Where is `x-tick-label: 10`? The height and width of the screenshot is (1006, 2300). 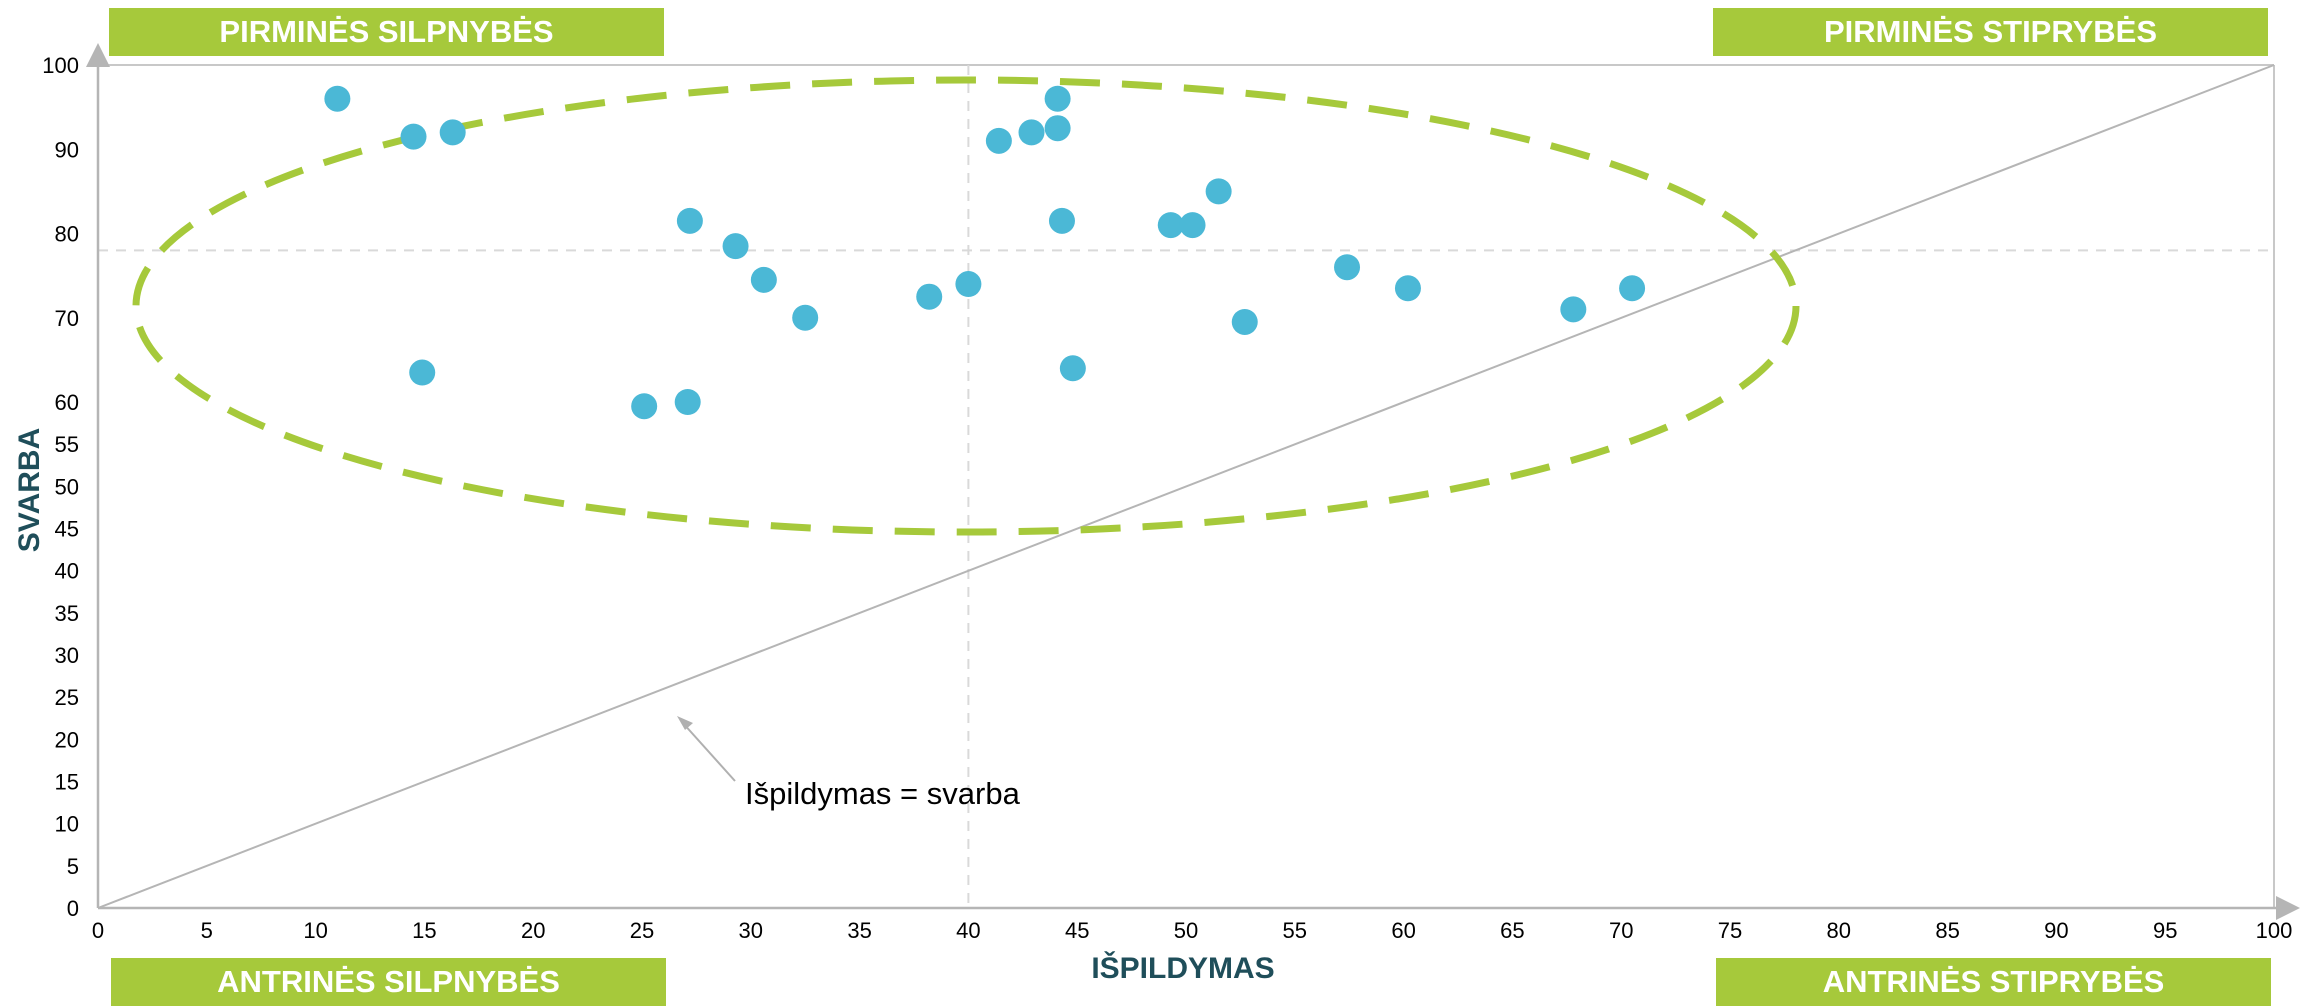 x-tick-label: 10 is located at coordinates (315, 930).